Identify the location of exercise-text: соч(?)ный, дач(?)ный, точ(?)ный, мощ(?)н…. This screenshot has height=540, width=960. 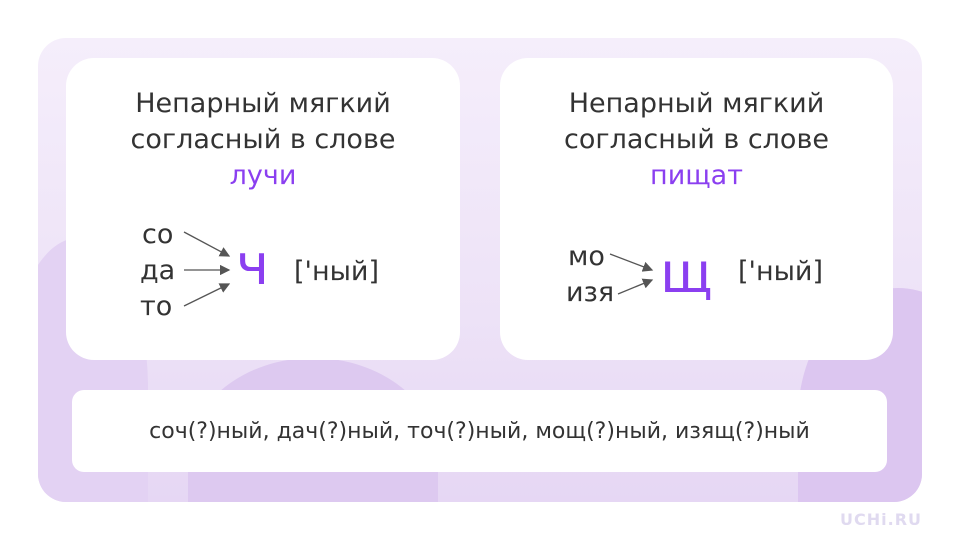
(479, 431).